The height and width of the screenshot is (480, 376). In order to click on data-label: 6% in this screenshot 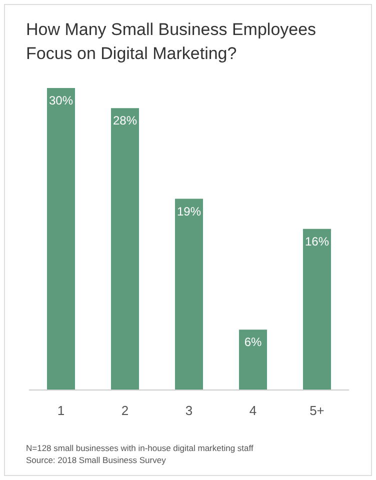, I will do `click(253, 342)`.